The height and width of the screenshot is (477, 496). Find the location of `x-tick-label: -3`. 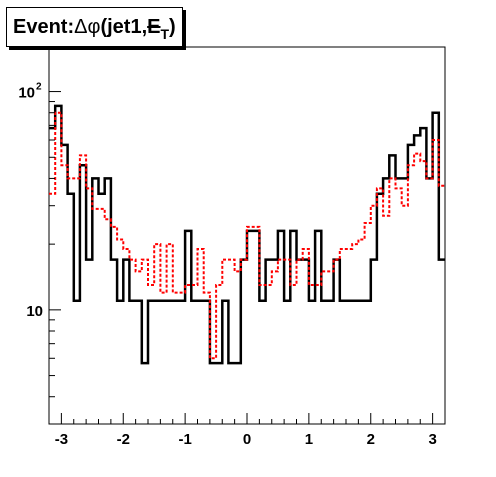

x-tick-label: -3 is located at coordinates (61, 439).